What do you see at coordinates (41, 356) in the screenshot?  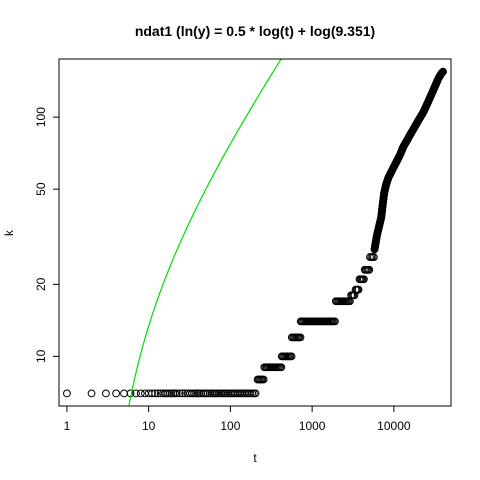 I see `y-tick-label: 10` at bounding box center [41, 356].